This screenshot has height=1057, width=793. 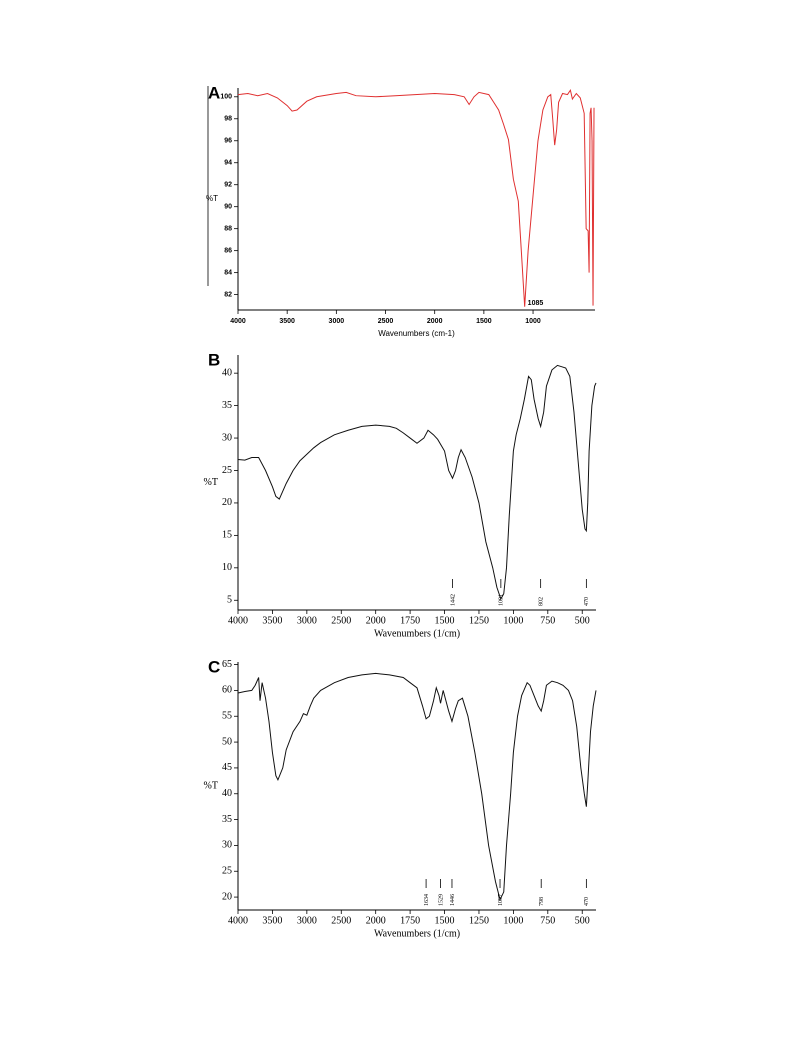 I want to click on y-tick-label: 55, so click(x=227, y=716).